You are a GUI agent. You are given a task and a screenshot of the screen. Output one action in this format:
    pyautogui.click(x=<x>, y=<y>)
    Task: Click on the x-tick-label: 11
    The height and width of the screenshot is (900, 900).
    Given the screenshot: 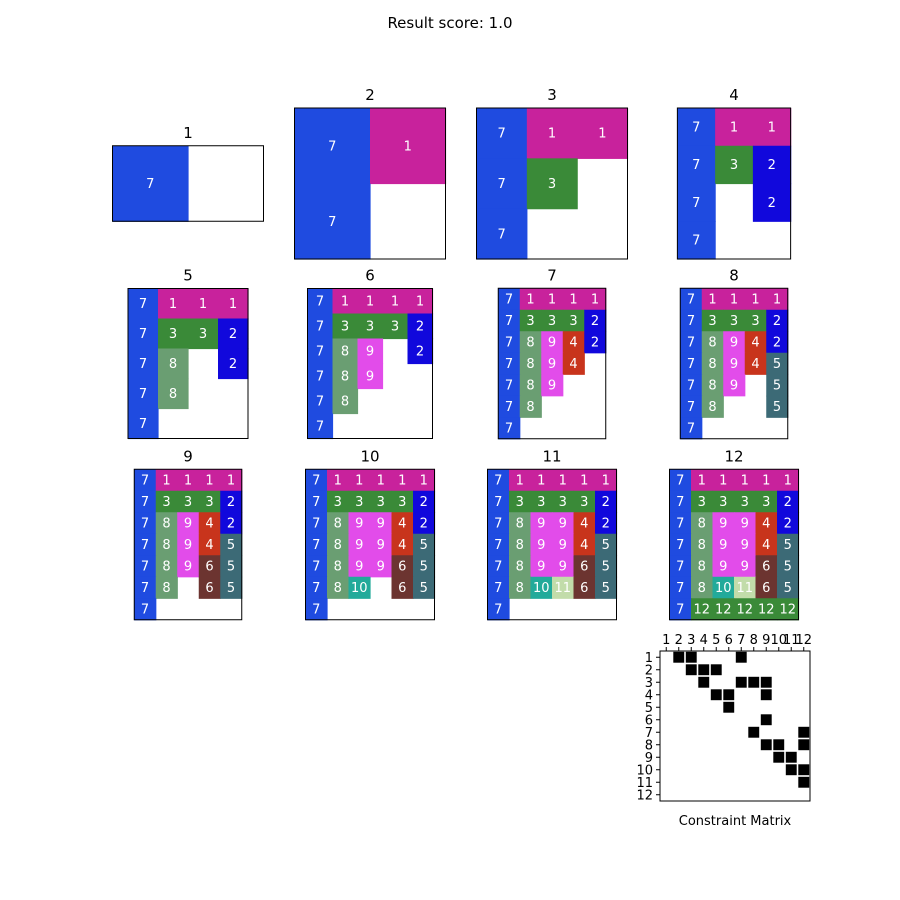 What is the action you would take?
    pyautogui.click(x=791, y=640)
    